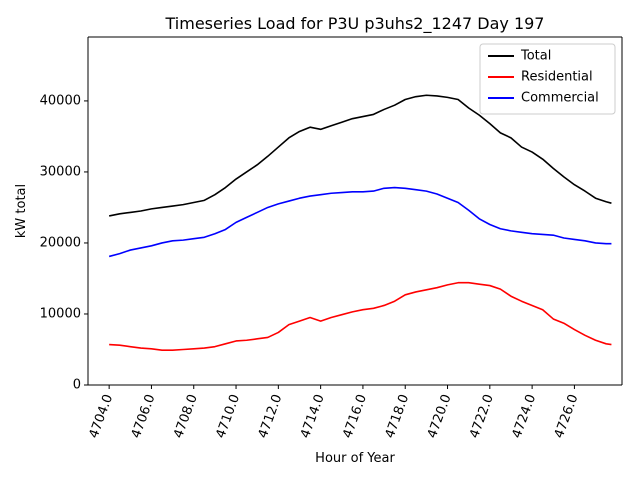 This screenshot has width=640, height=480. Describe the element at coordinates (60, 171) in the screenshot. I see `y-tick-label: 30000` at that location.